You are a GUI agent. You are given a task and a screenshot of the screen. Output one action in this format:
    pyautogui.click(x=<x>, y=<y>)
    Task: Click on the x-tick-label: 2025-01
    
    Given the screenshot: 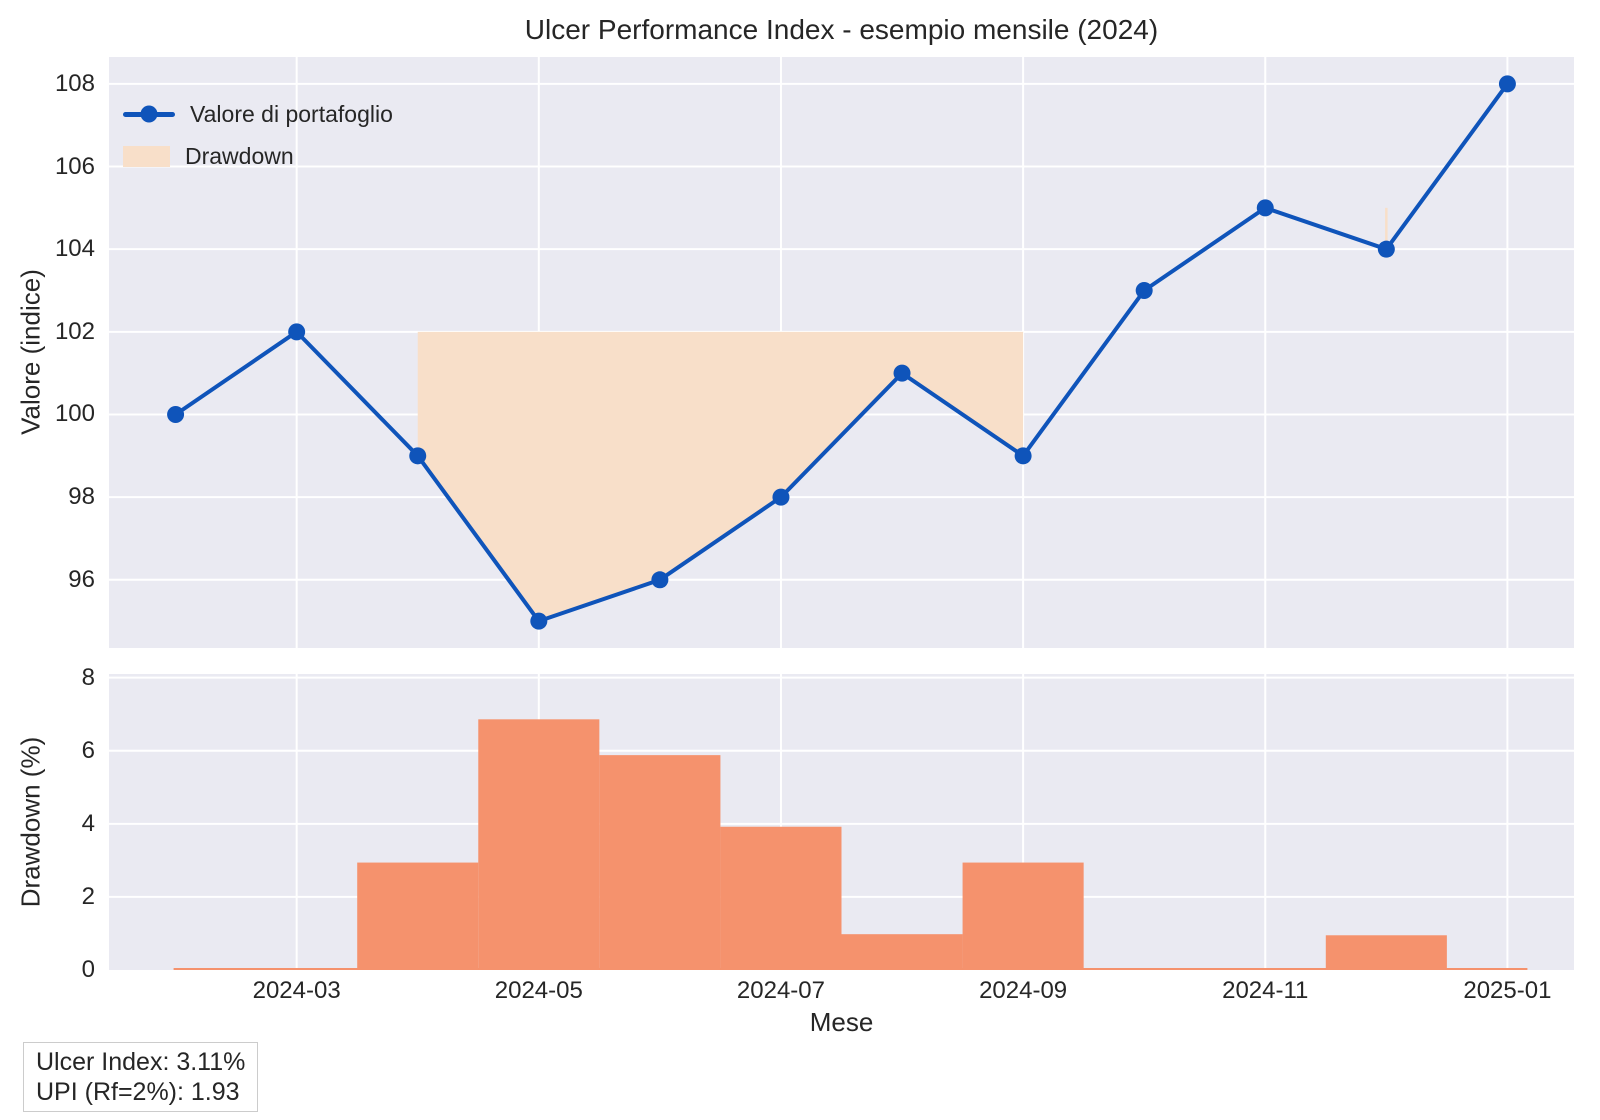 What is the action you would take?
    pyautogui.click(x=1507, y=990)
    